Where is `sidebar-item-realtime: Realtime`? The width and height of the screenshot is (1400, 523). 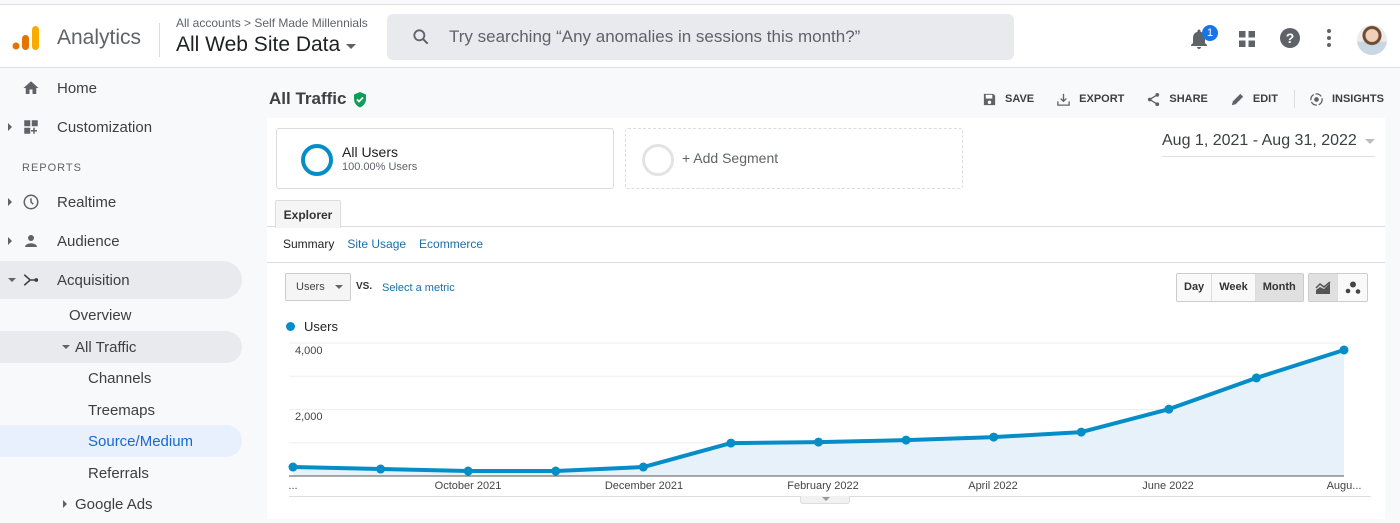 sidebar-item-realtime: Realtime is located at coordinates (121, 202).